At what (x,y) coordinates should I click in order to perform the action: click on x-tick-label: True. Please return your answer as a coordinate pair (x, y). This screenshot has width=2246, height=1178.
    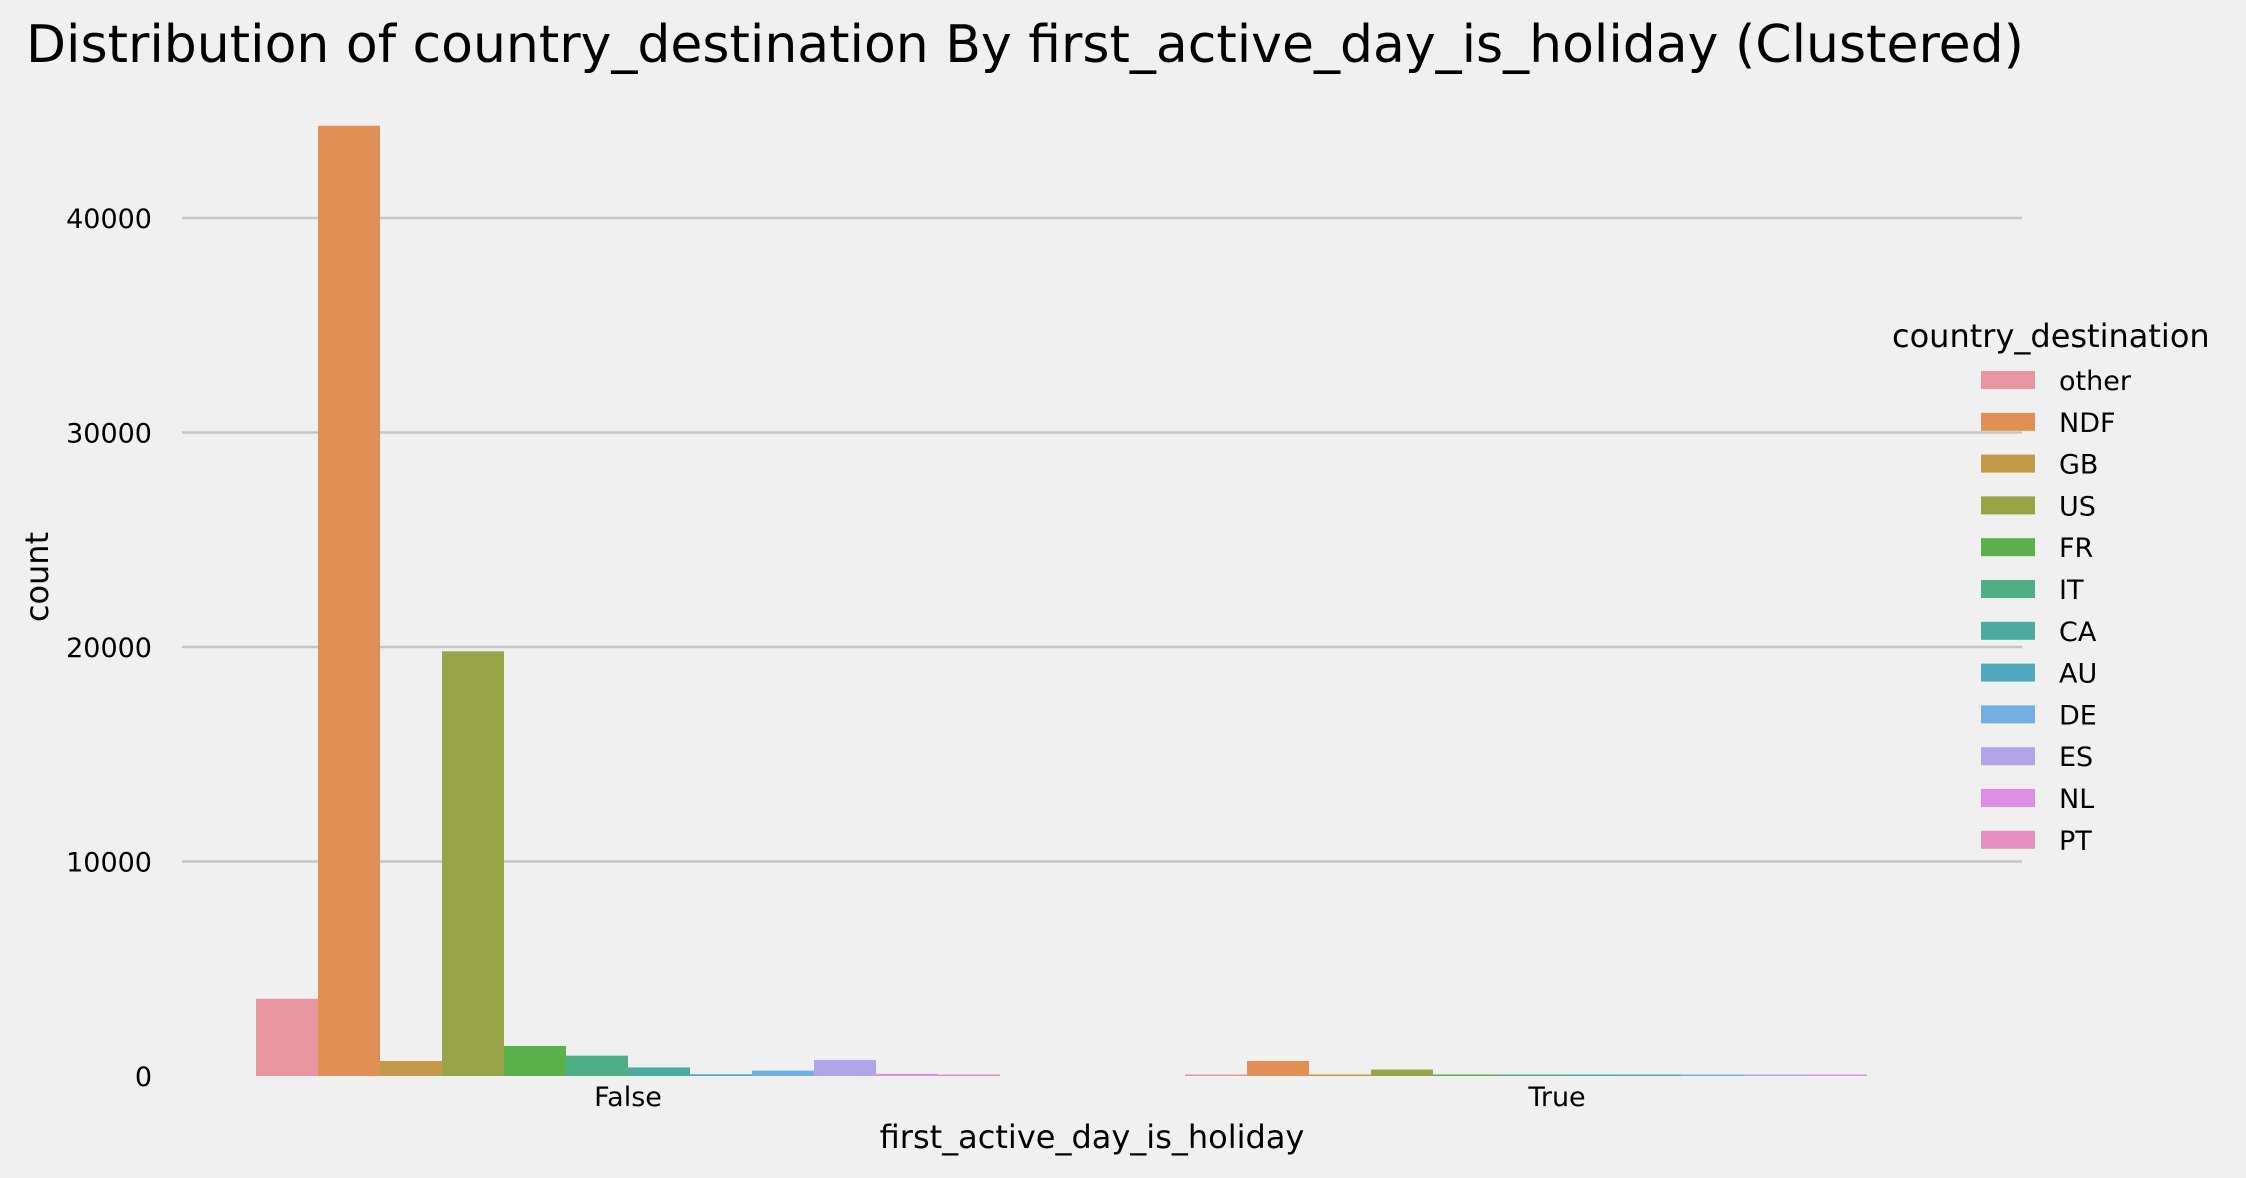
    Looking at the image, I should click on (1556, 1097).